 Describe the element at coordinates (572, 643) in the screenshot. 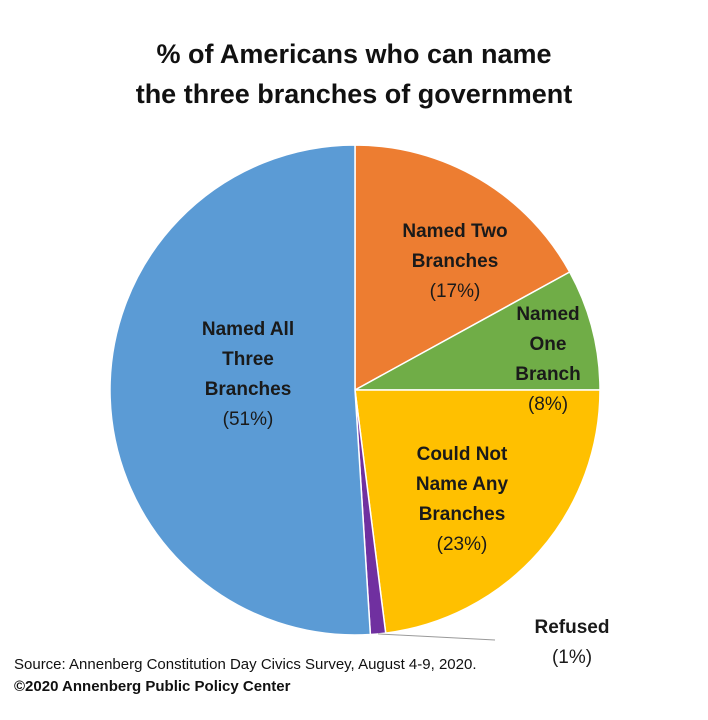

I see `slice-label: Refused (1%)` at that location.